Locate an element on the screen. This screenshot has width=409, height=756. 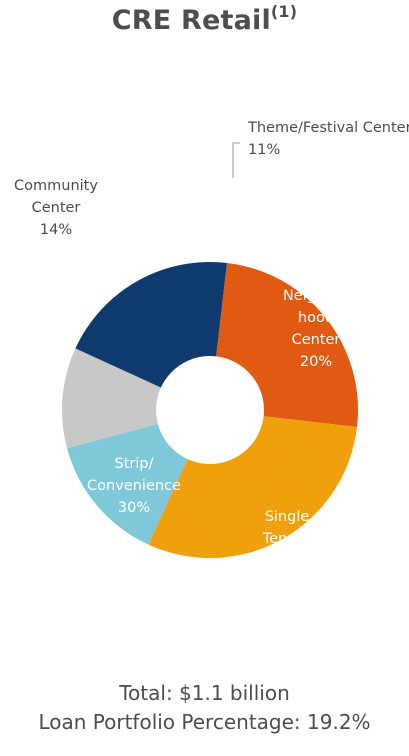
chart-title: CRE Retail(1) is located at coordinates (204, 19).